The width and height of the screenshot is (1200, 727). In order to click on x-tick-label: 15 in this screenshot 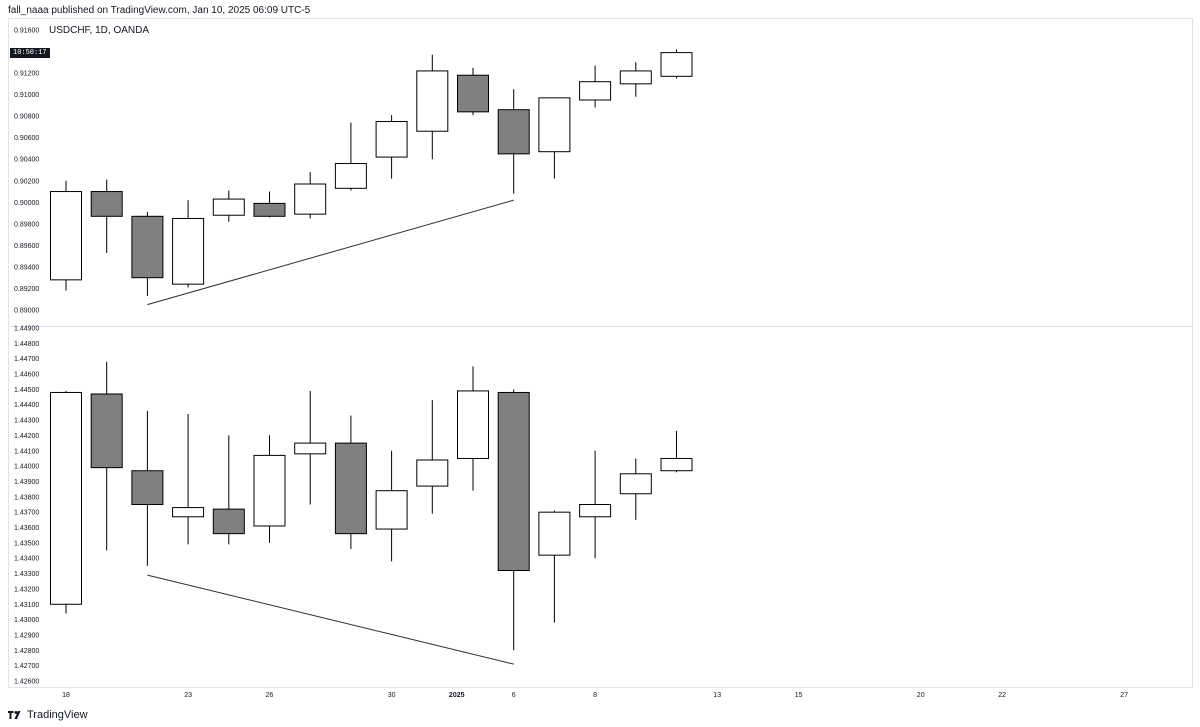, I will do `click(799, 695)`.